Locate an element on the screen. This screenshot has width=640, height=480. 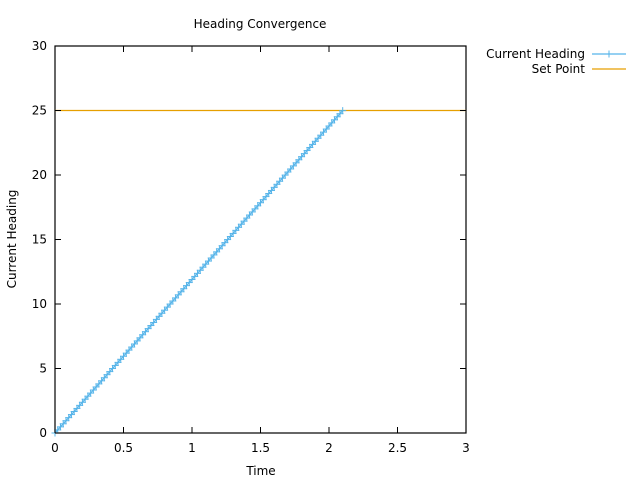
chart-title: Heading Convergence is located at coordinates (260, 24).